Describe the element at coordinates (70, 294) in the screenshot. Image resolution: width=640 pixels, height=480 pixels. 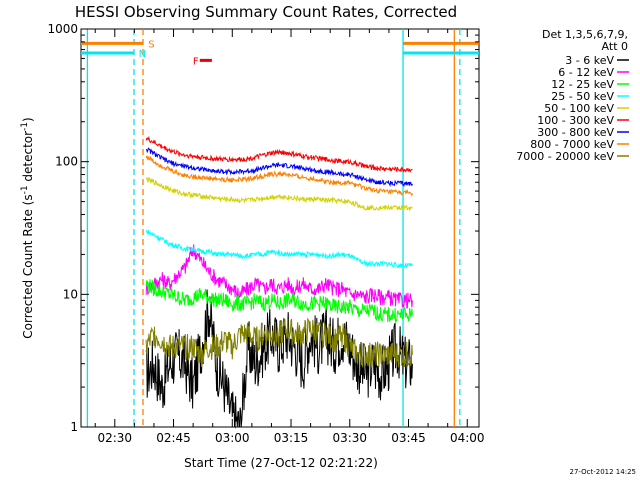
I see `y-tick-label: 10` at that location.